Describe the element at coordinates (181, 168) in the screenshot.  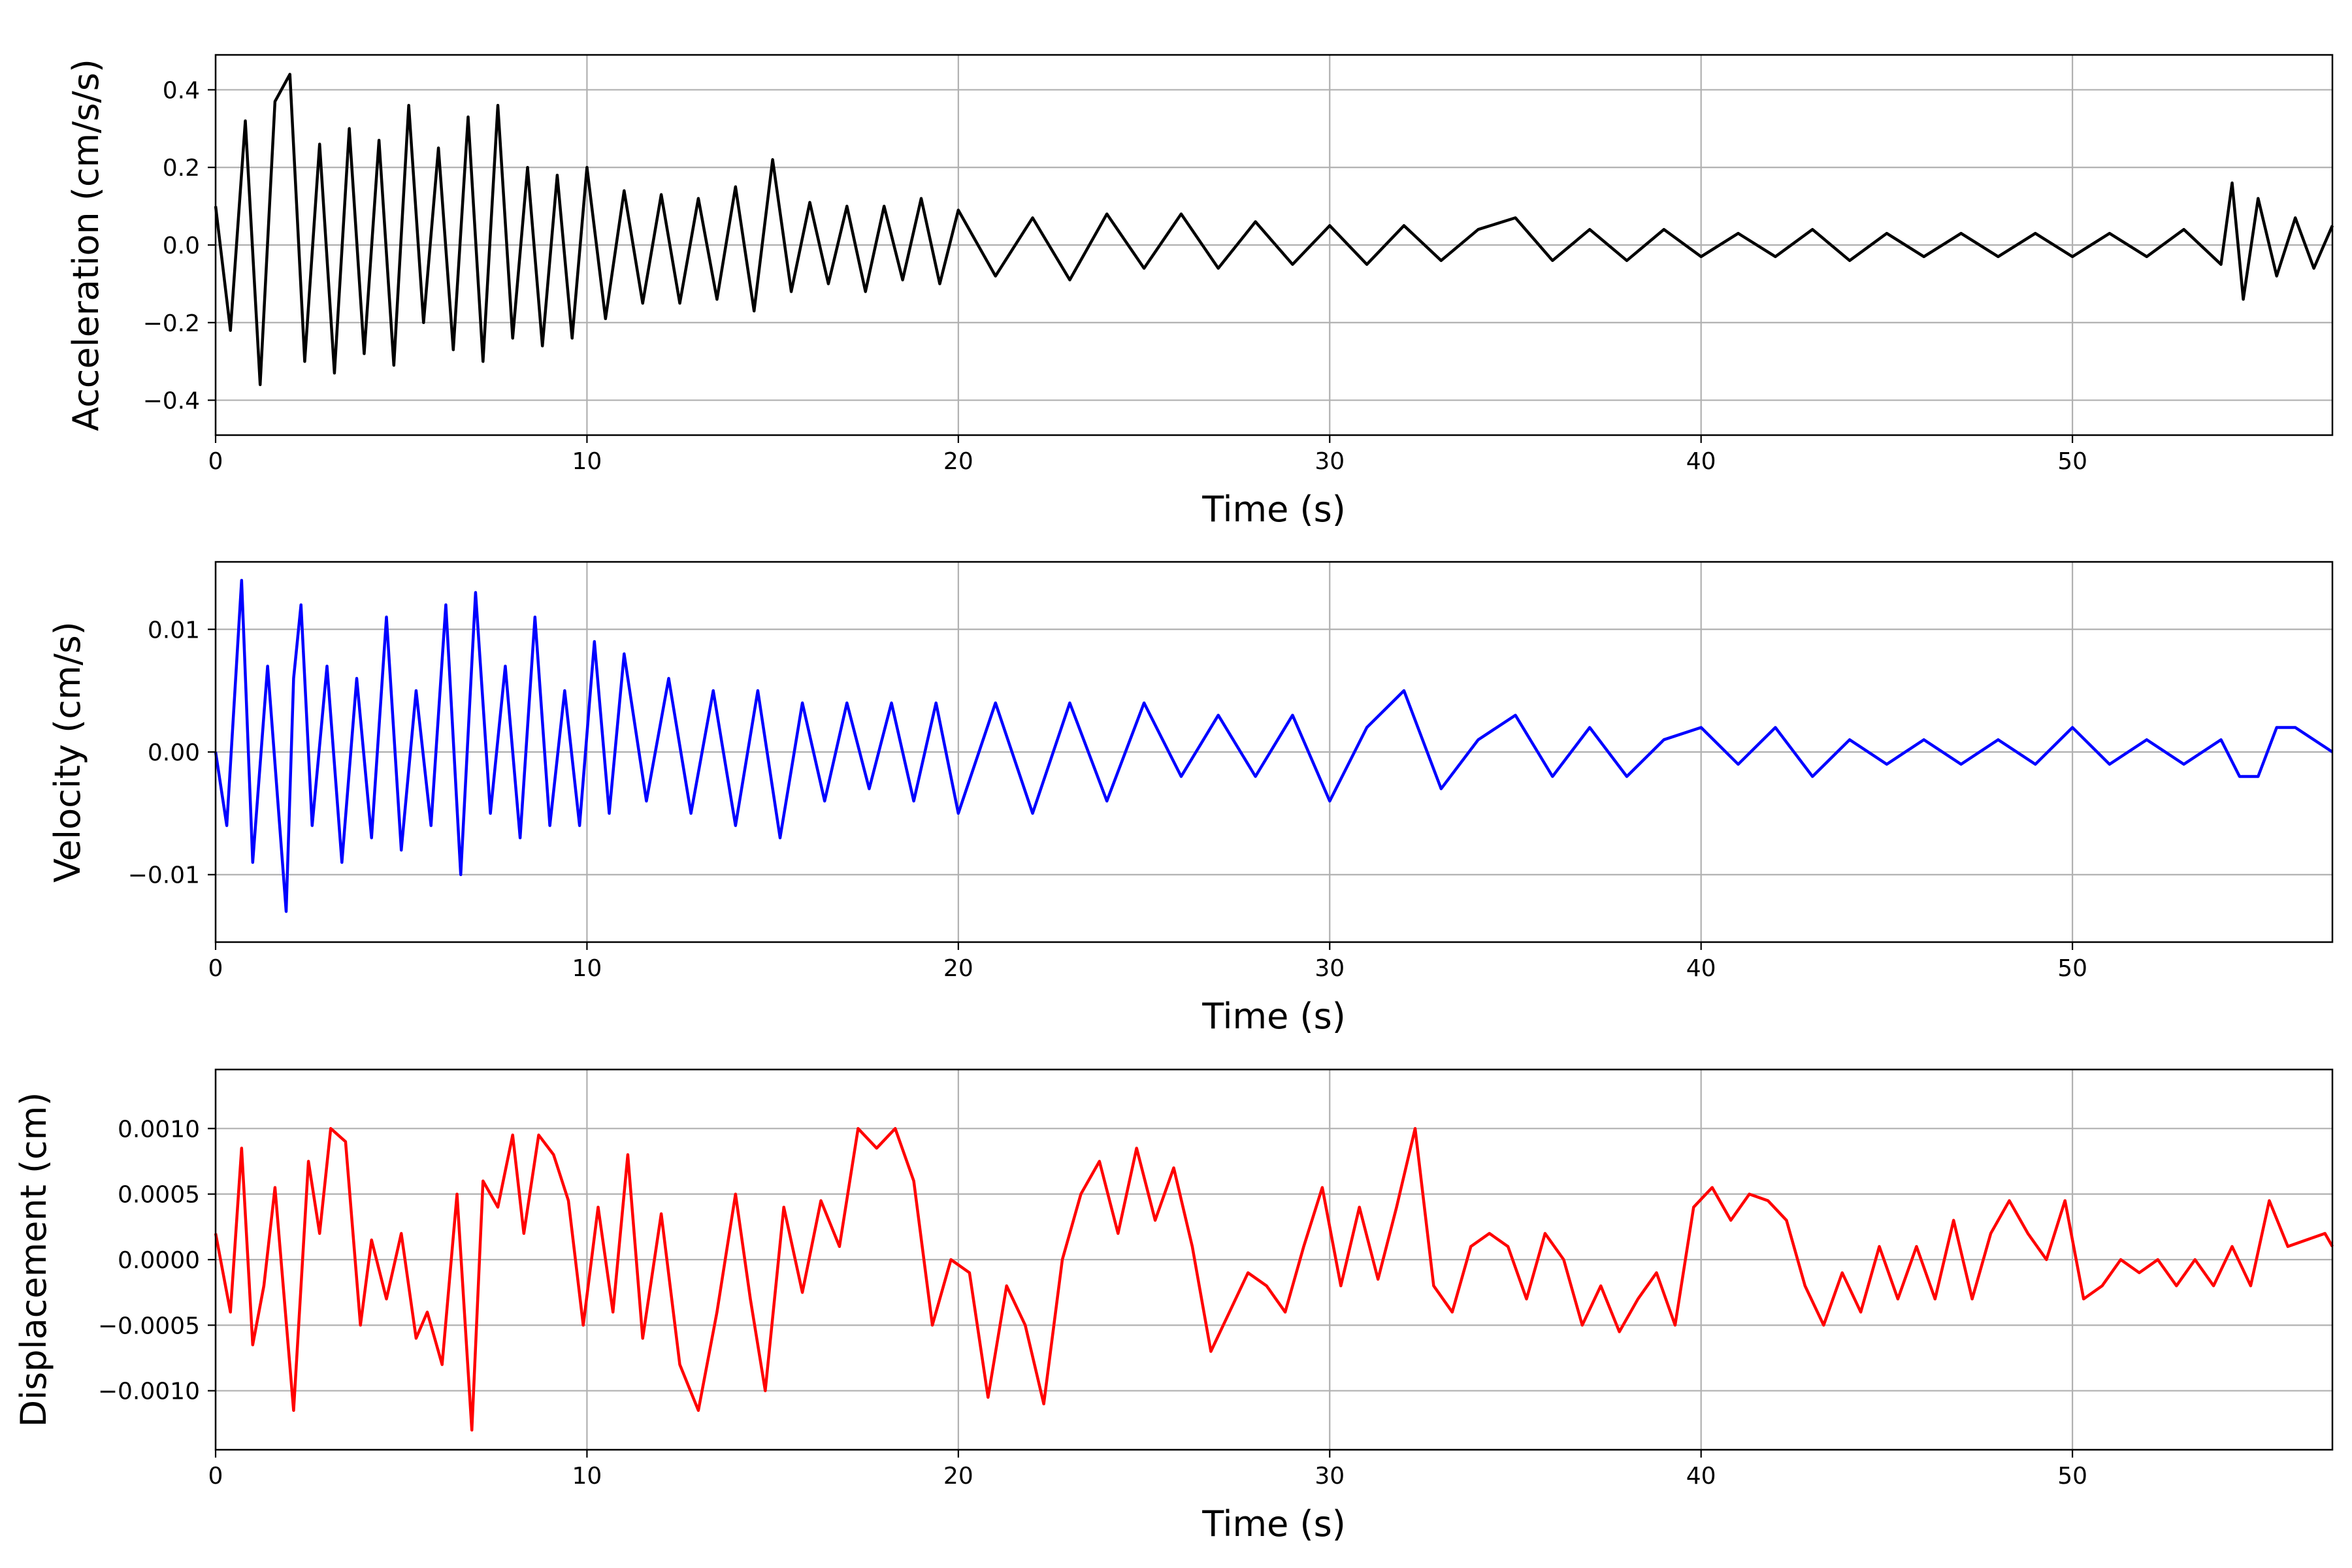
I see `y-tick-label: 0.2` at that location.